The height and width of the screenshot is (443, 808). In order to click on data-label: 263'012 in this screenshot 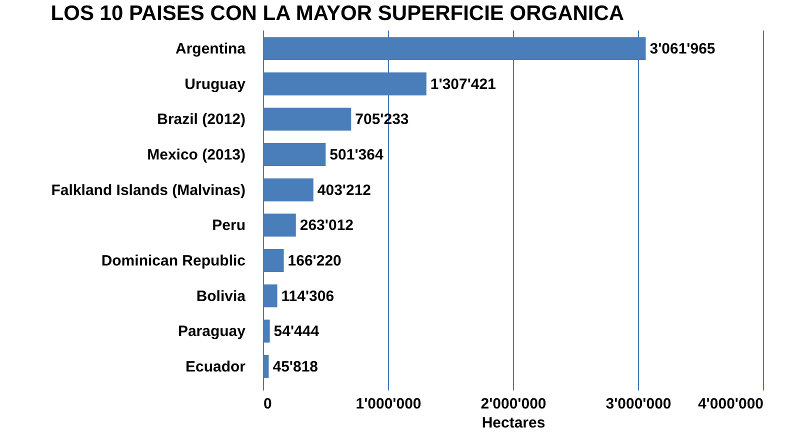, I will do `click(327, 225)`.